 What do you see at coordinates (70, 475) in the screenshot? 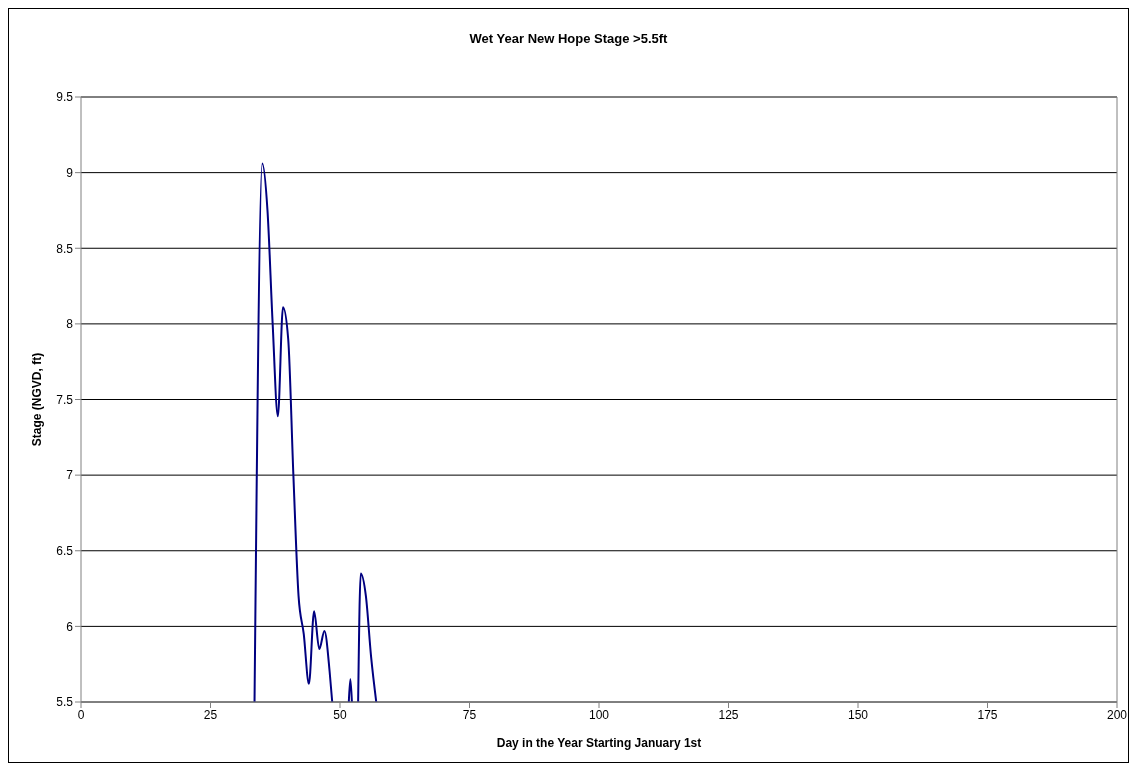
I see `y-tick-label: 7` at bounding box center [70, 475].